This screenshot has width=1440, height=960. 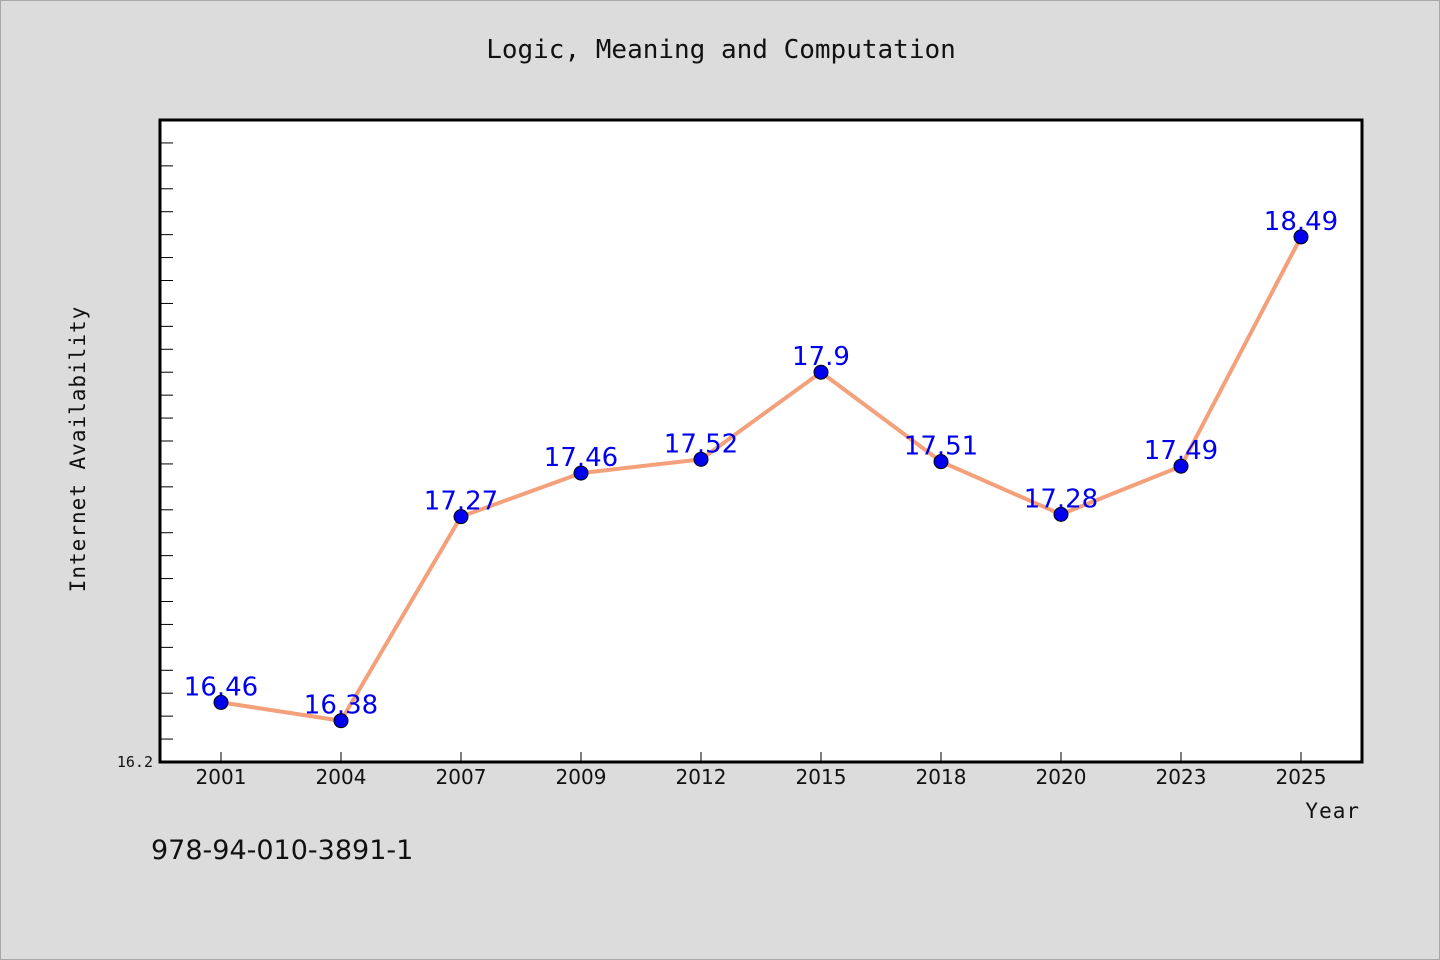 What do you see at coordinates (581, 777) in the screenshot?
I see `x-tick-label: 2009` at bounding box center [581, 777].